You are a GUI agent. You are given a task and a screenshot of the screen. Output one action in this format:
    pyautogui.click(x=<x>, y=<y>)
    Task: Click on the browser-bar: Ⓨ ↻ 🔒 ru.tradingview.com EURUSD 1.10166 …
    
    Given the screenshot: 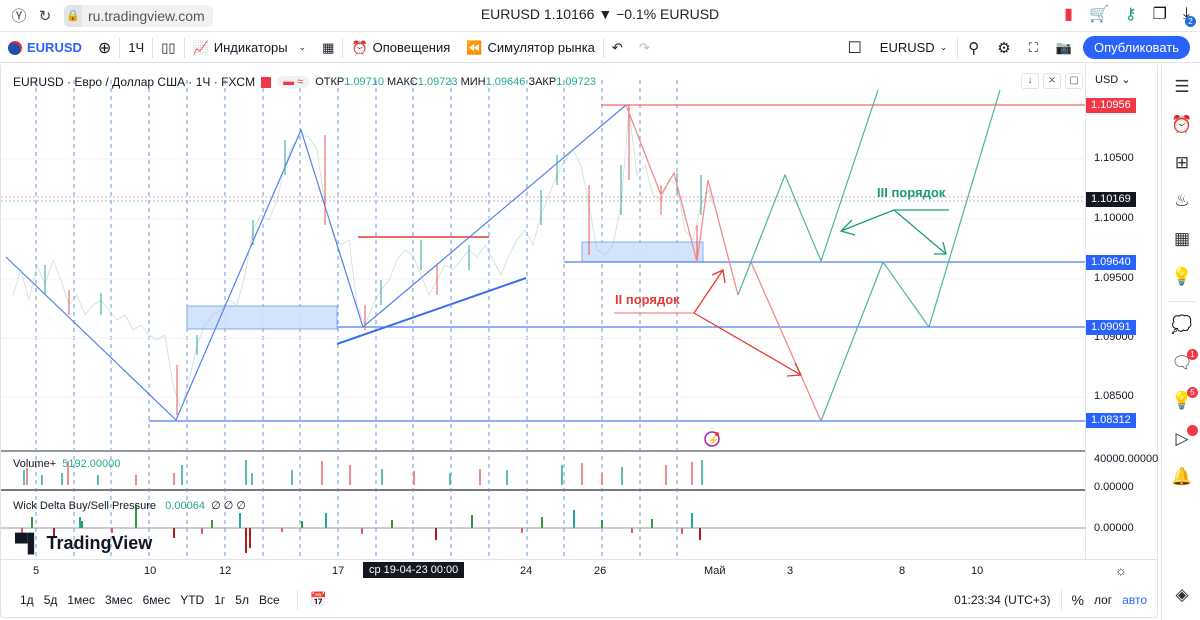 What is the action you would take?
    pyautogui.click(x=600, y=16)
    